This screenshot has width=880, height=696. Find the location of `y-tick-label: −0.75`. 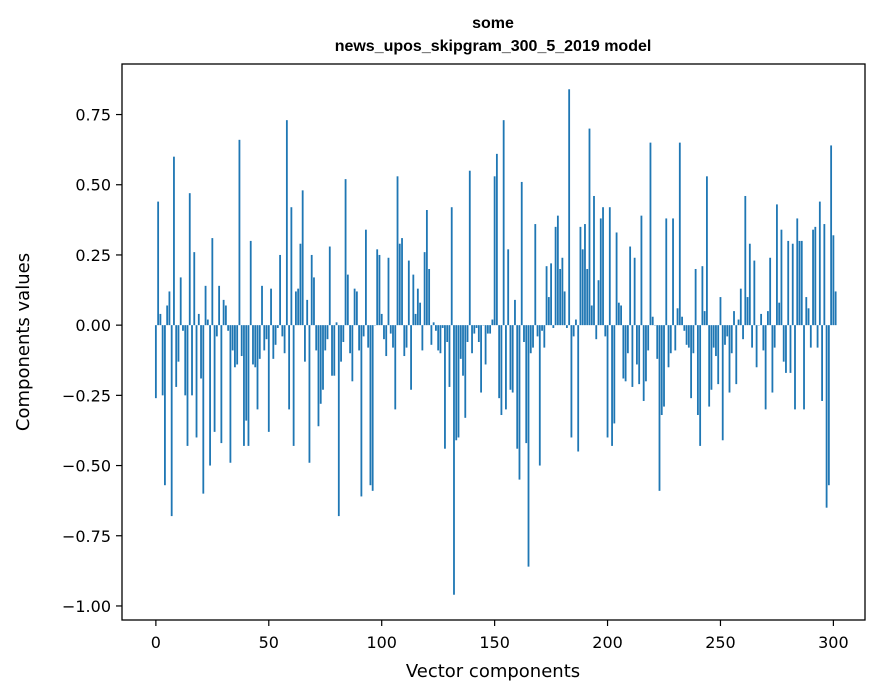

y-tick-label: −0.75 is located at coordinates (86, 536).